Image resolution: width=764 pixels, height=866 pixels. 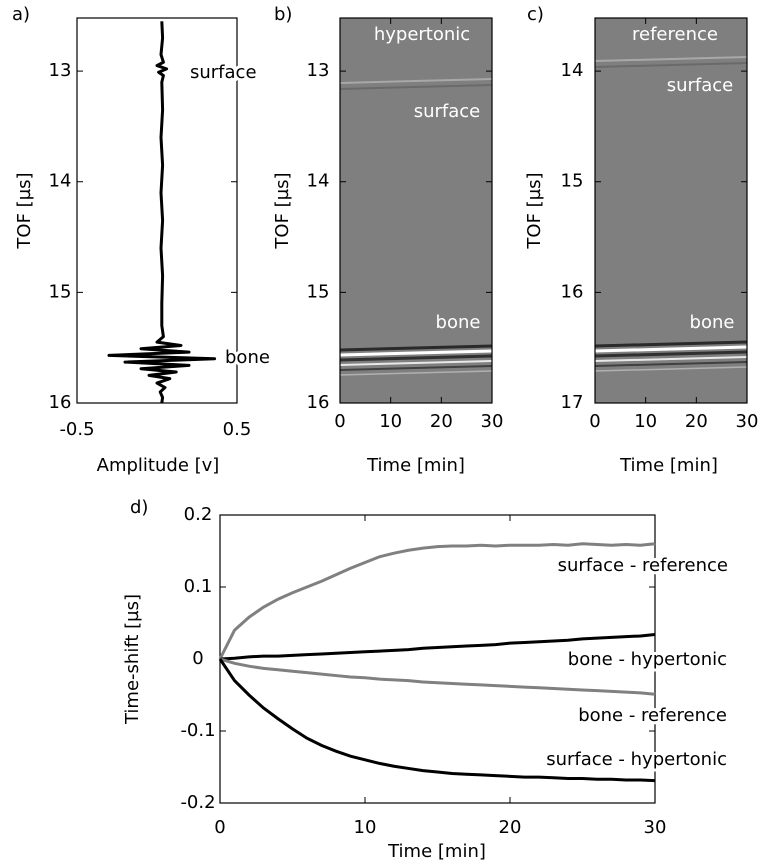 What do you see at coordinates (572, 402) in the screenshot?
I see `y-tick-label: 17` at bounding box center [572, 402].